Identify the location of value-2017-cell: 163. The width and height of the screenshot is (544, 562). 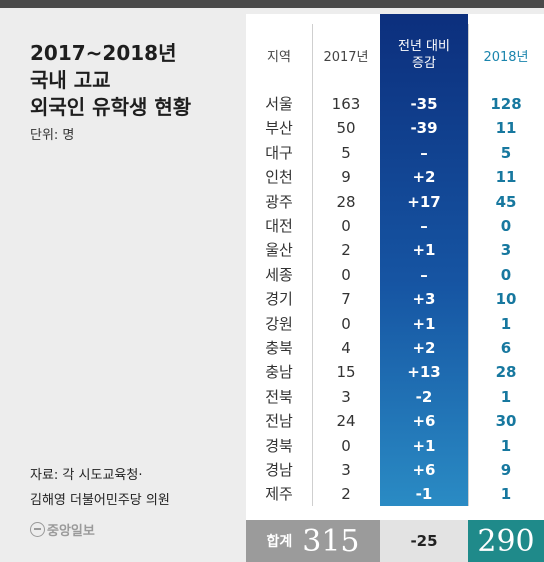
(346, 104).